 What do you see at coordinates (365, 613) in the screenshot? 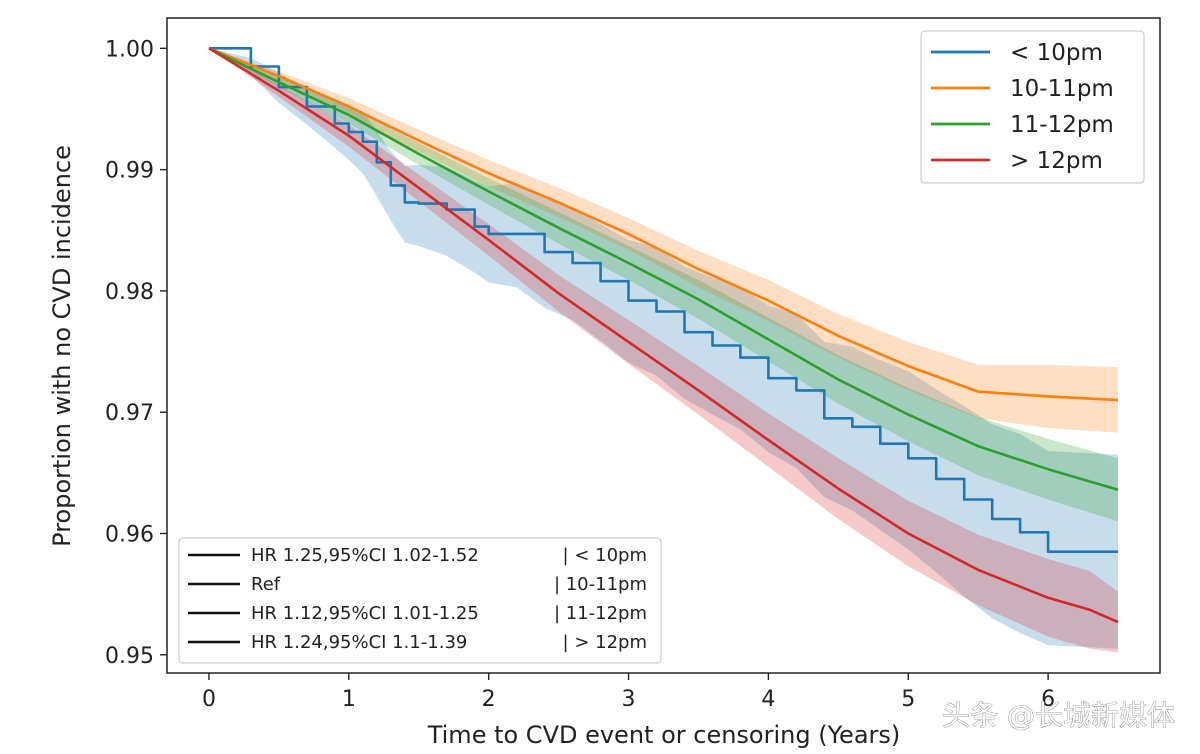
I see `hr-legend-hr-text: HR 1.12,95%CI 1.01-1.25` at bounding box center [365, 613].